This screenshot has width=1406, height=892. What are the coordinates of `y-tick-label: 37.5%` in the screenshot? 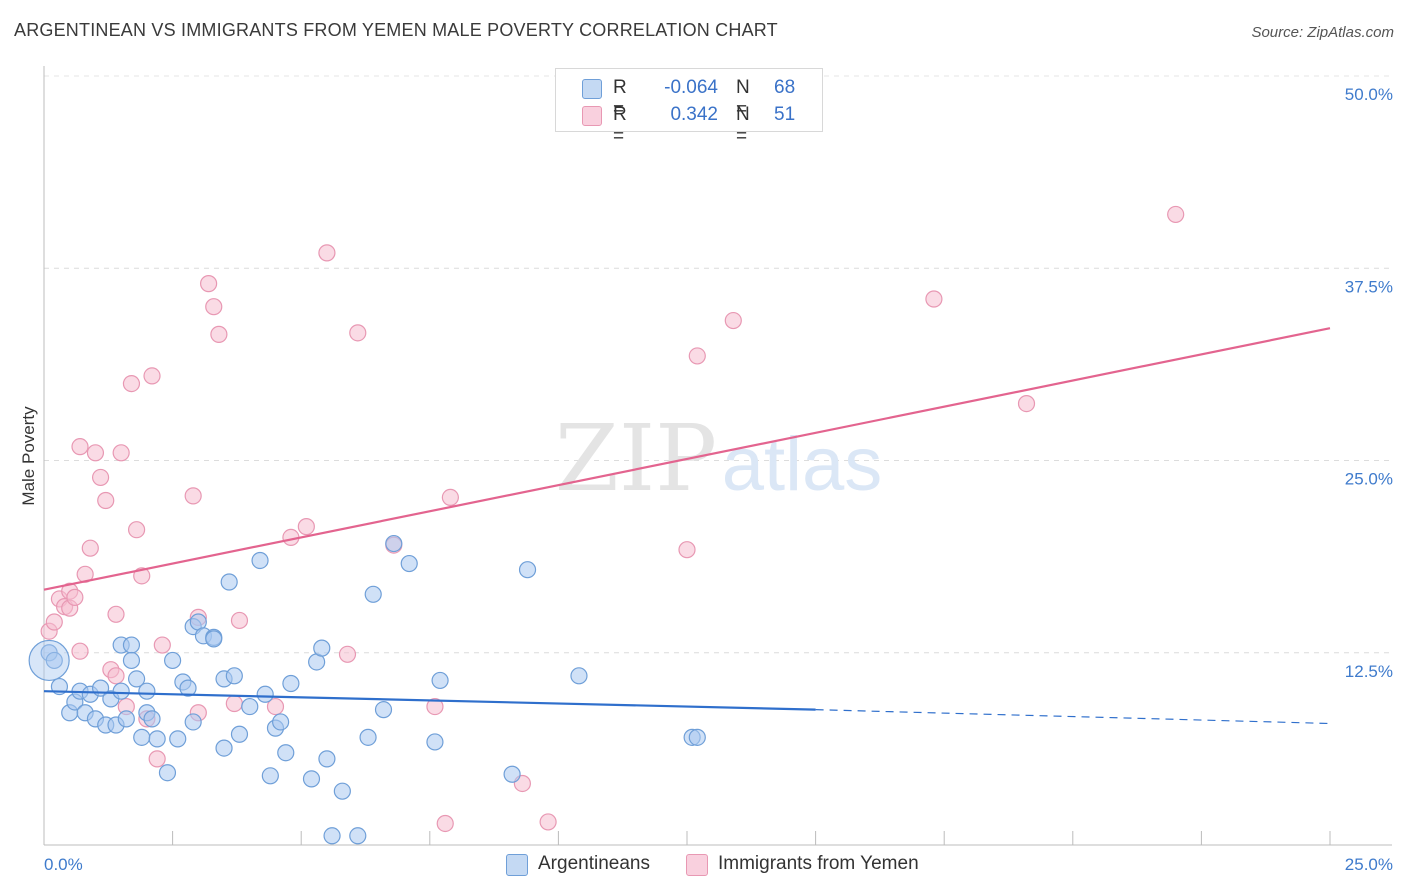 It's located at (1369, 286).